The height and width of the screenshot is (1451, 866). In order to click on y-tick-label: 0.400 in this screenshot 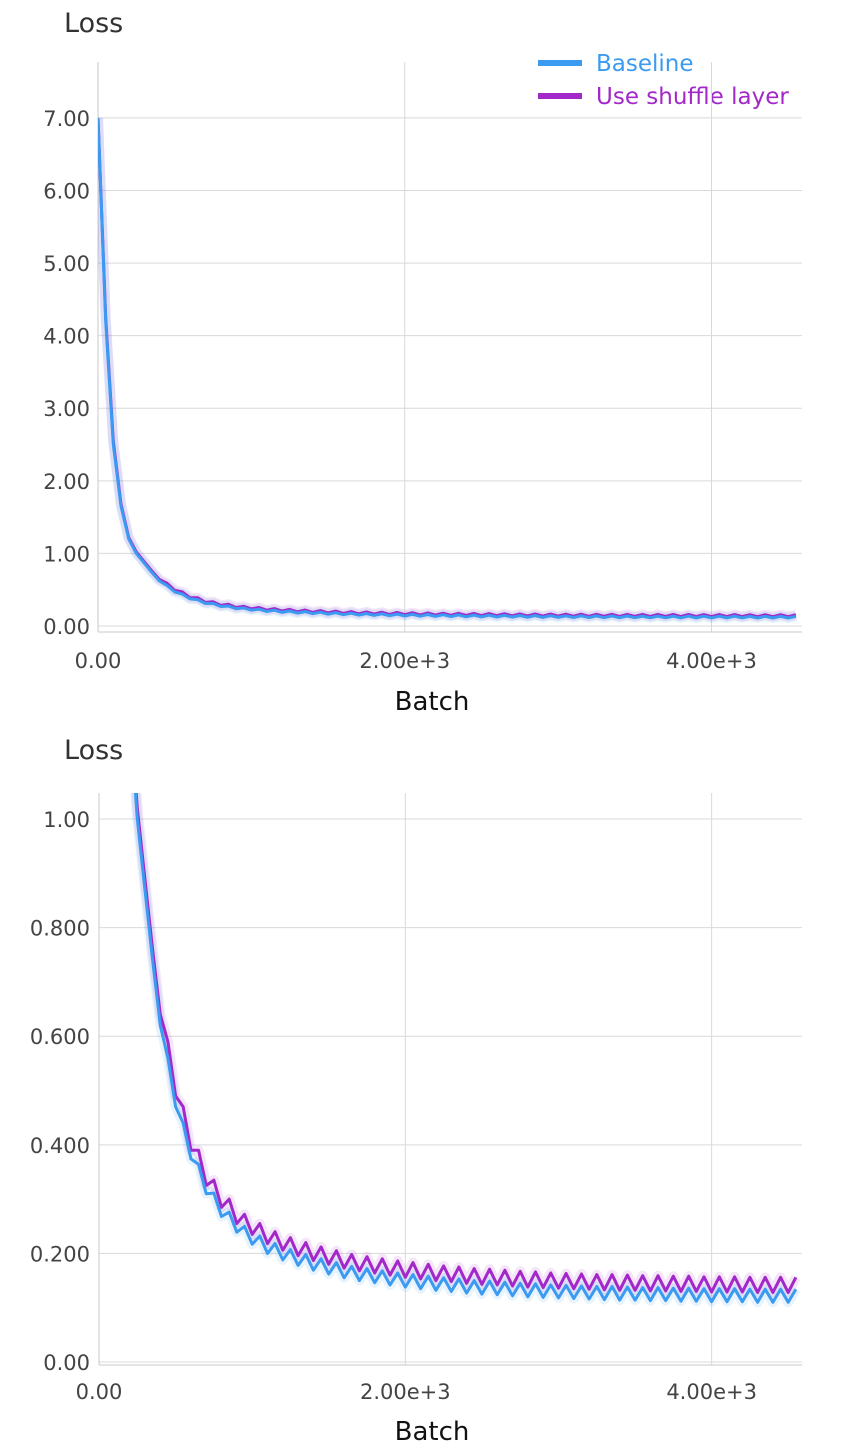, I will do `click(60, 1146)`.